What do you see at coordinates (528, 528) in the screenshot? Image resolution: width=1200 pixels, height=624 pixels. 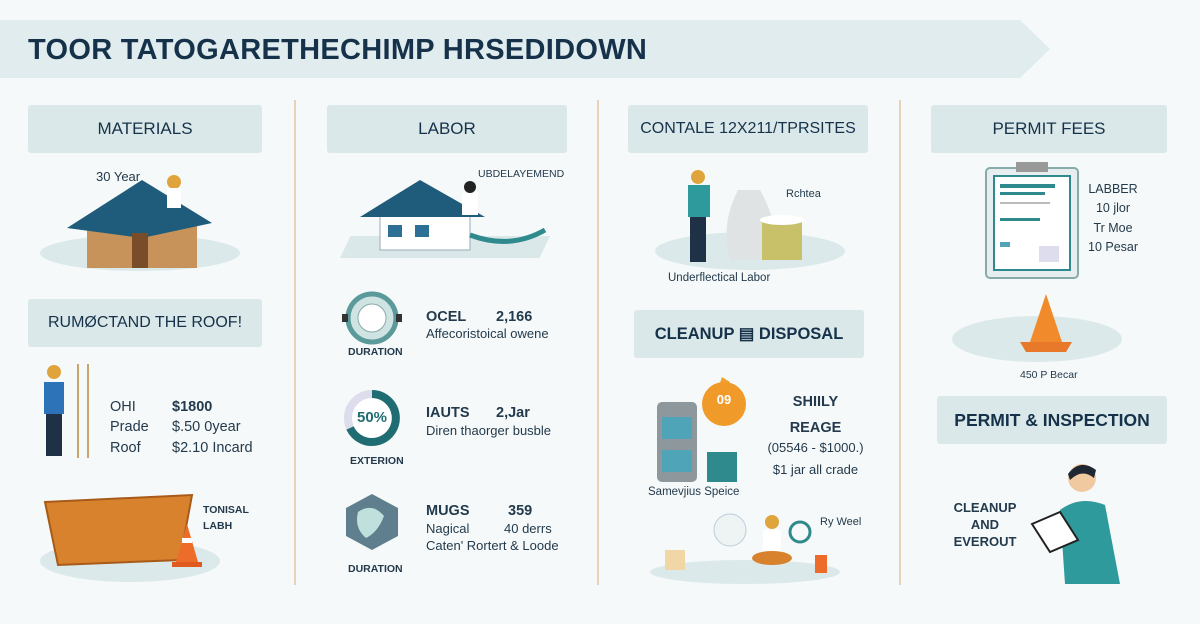 I see `item-desc: 40 derrs` at bounding box center [528, 528].